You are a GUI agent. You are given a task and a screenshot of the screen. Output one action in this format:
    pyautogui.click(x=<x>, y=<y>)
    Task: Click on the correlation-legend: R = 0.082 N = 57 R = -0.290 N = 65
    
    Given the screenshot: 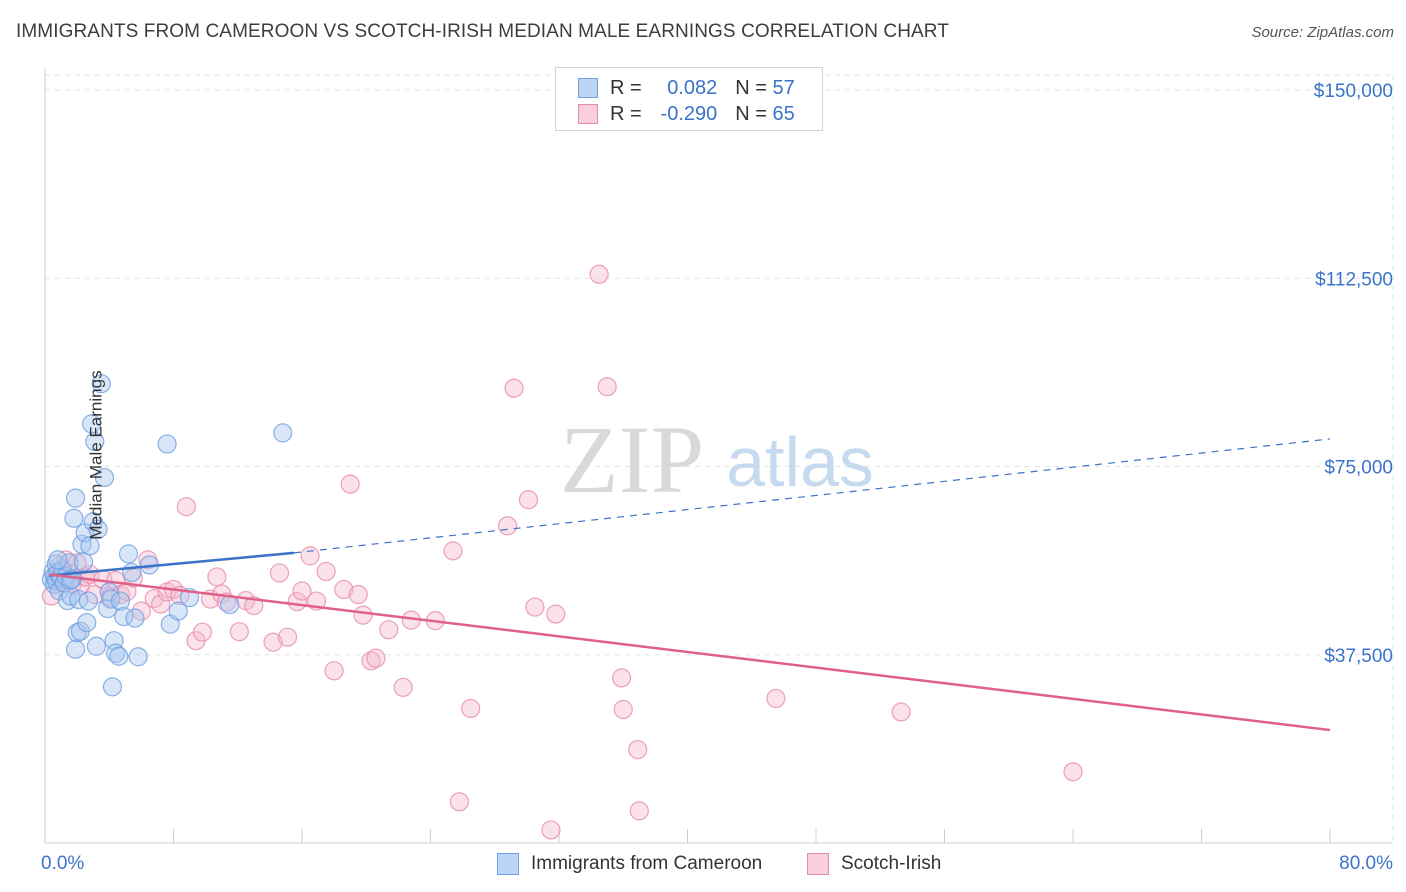 What is the action you would take?
    pyautogui.click(x=689, y=99)
    